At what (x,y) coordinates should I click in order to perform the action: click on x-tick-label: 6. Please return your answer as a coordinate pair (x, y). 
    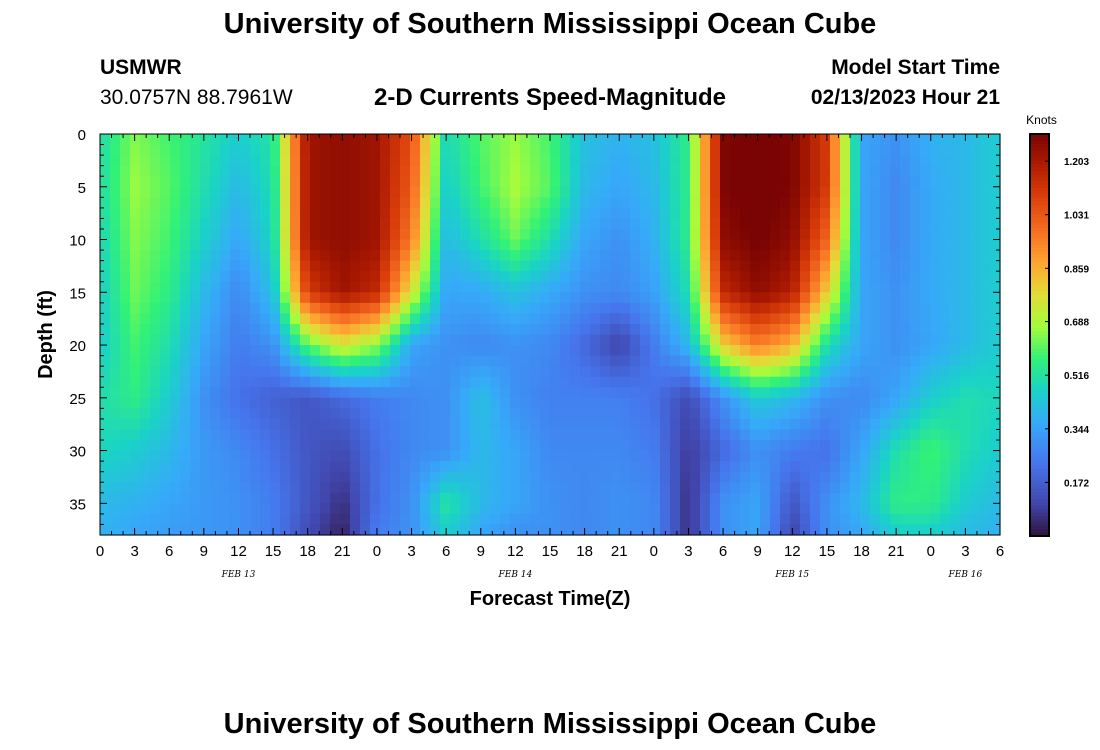
    Looking at the image, I should click on (446, 551).